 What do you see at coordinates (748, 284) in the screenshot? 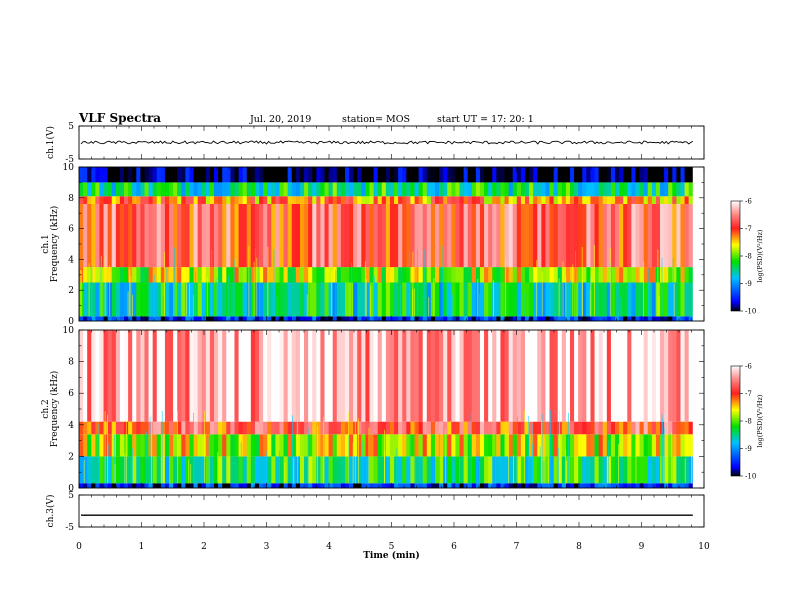
I see `colorbar-tick-label: -9` at bounding box center [748, 284].